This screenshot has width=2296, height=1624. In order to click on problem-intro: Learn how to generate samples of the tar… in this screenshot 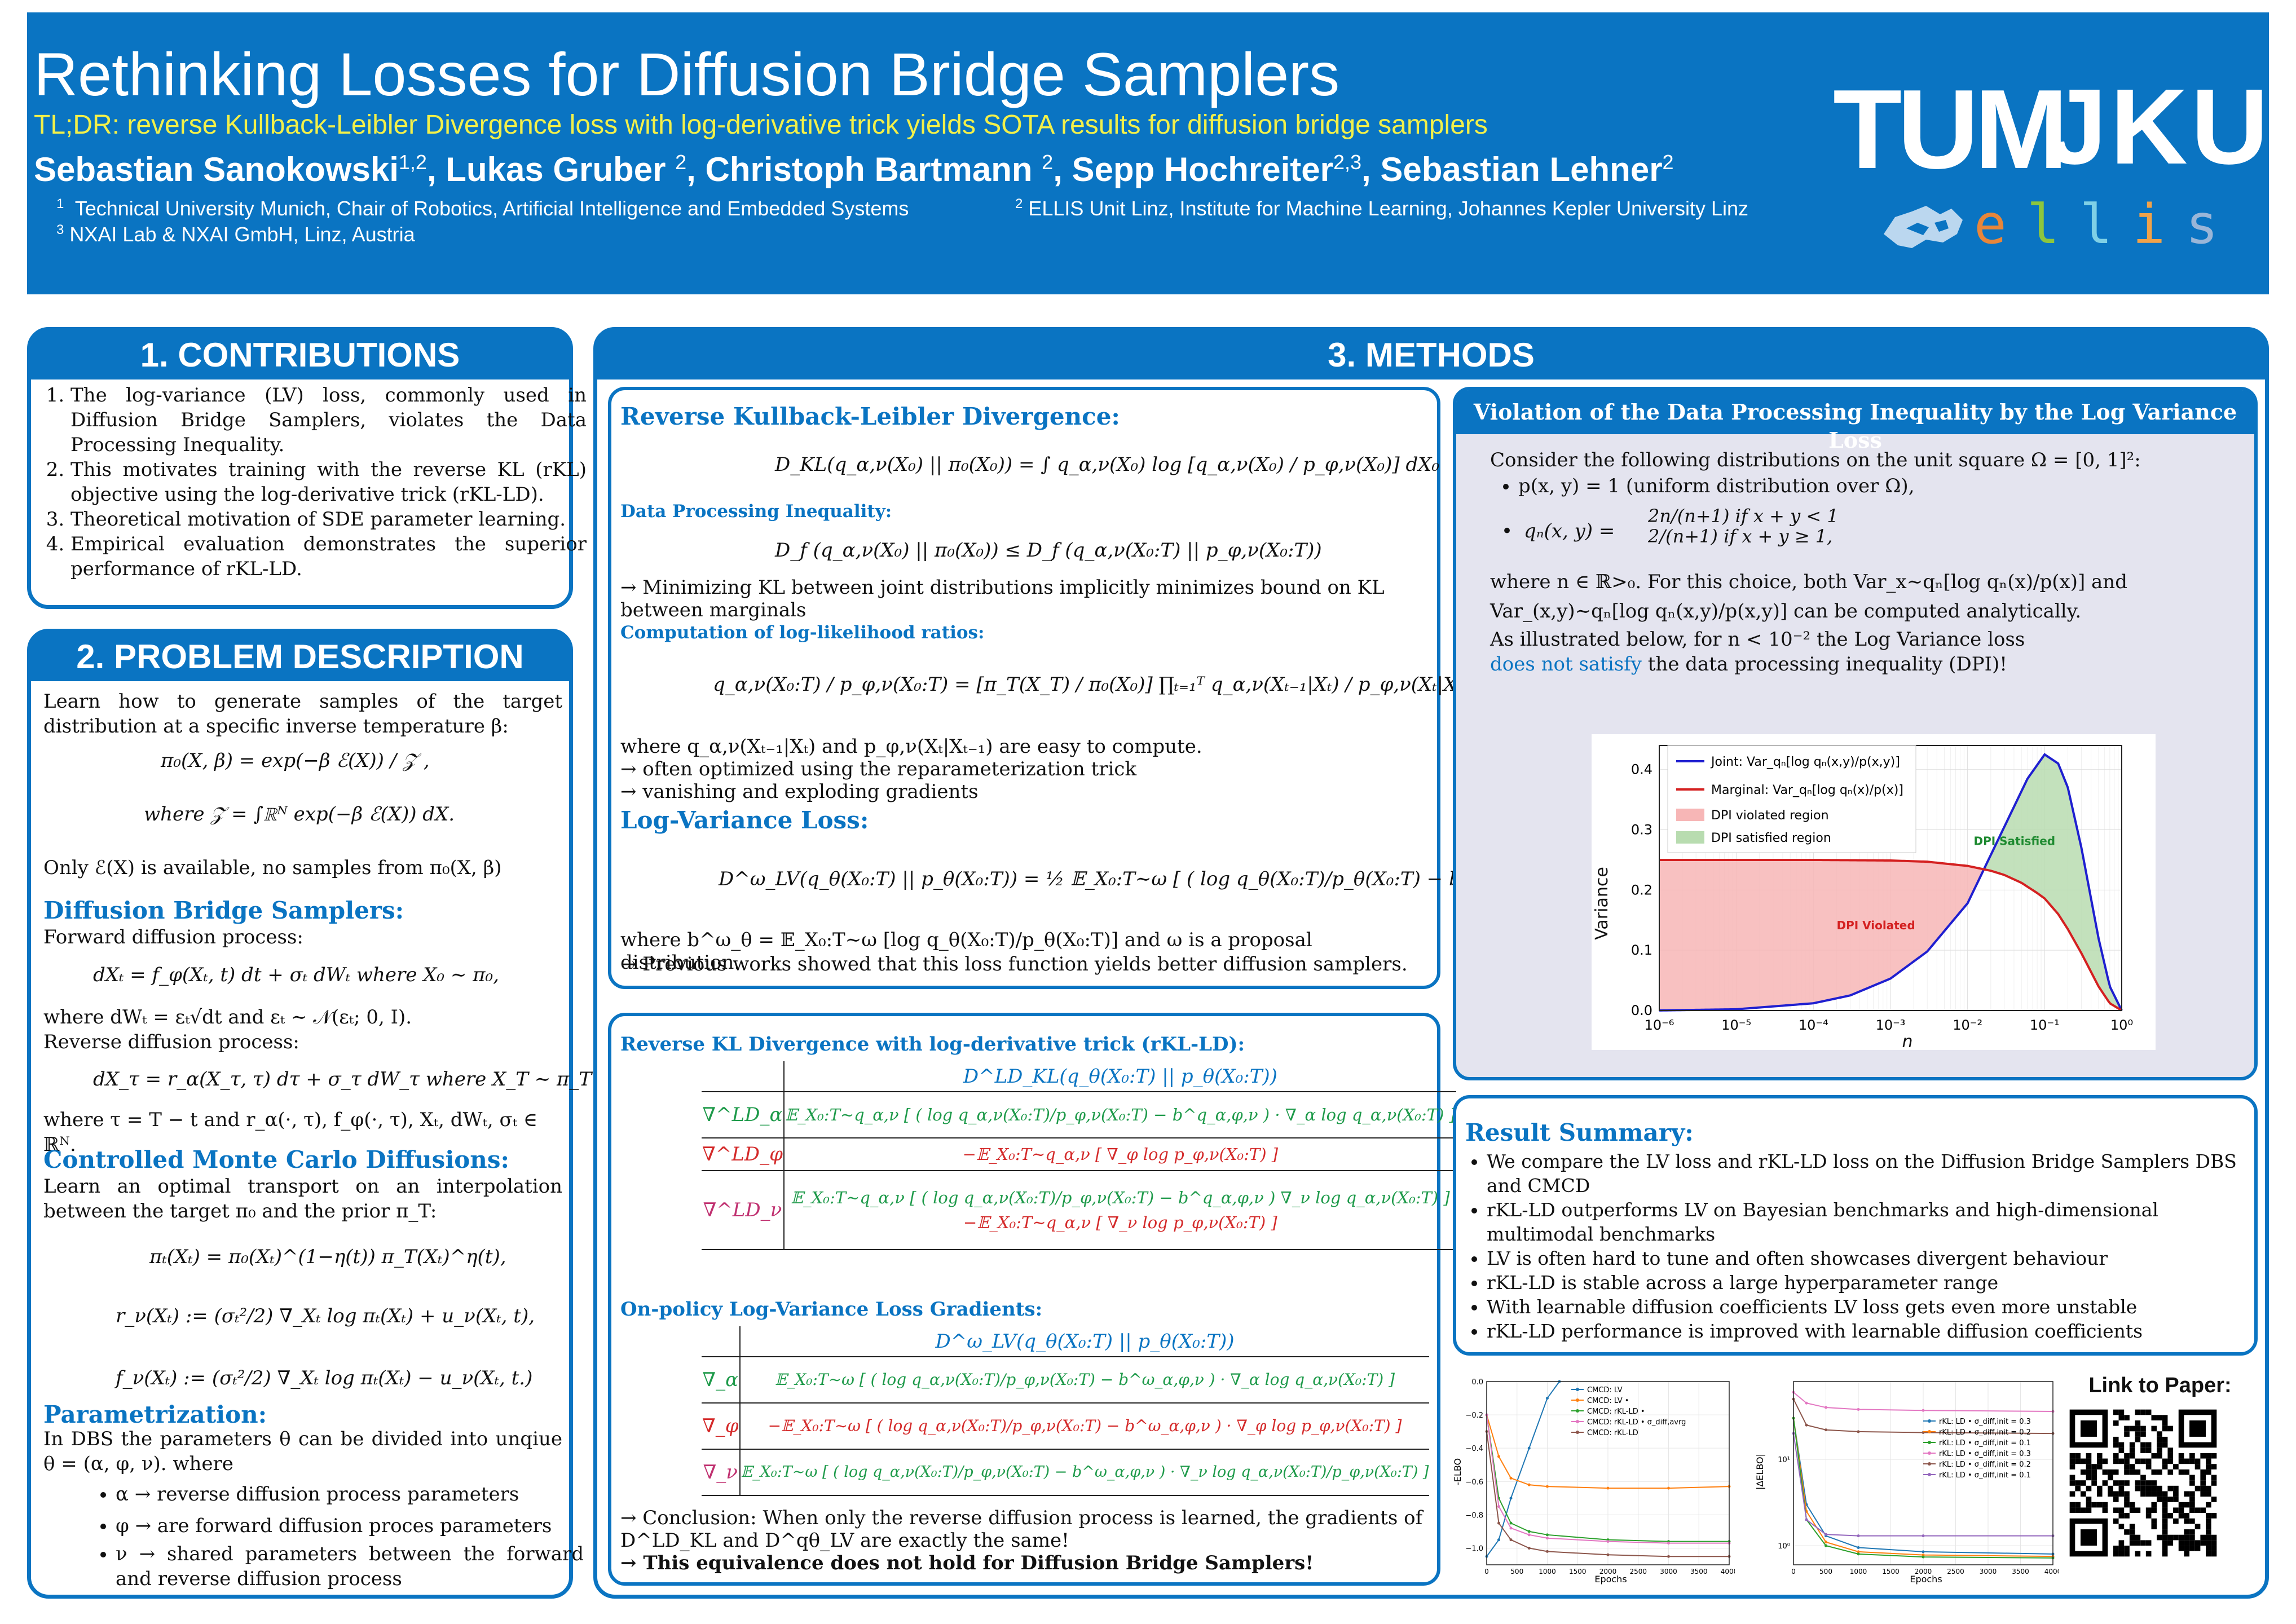, I will do `click(303, 714)`.